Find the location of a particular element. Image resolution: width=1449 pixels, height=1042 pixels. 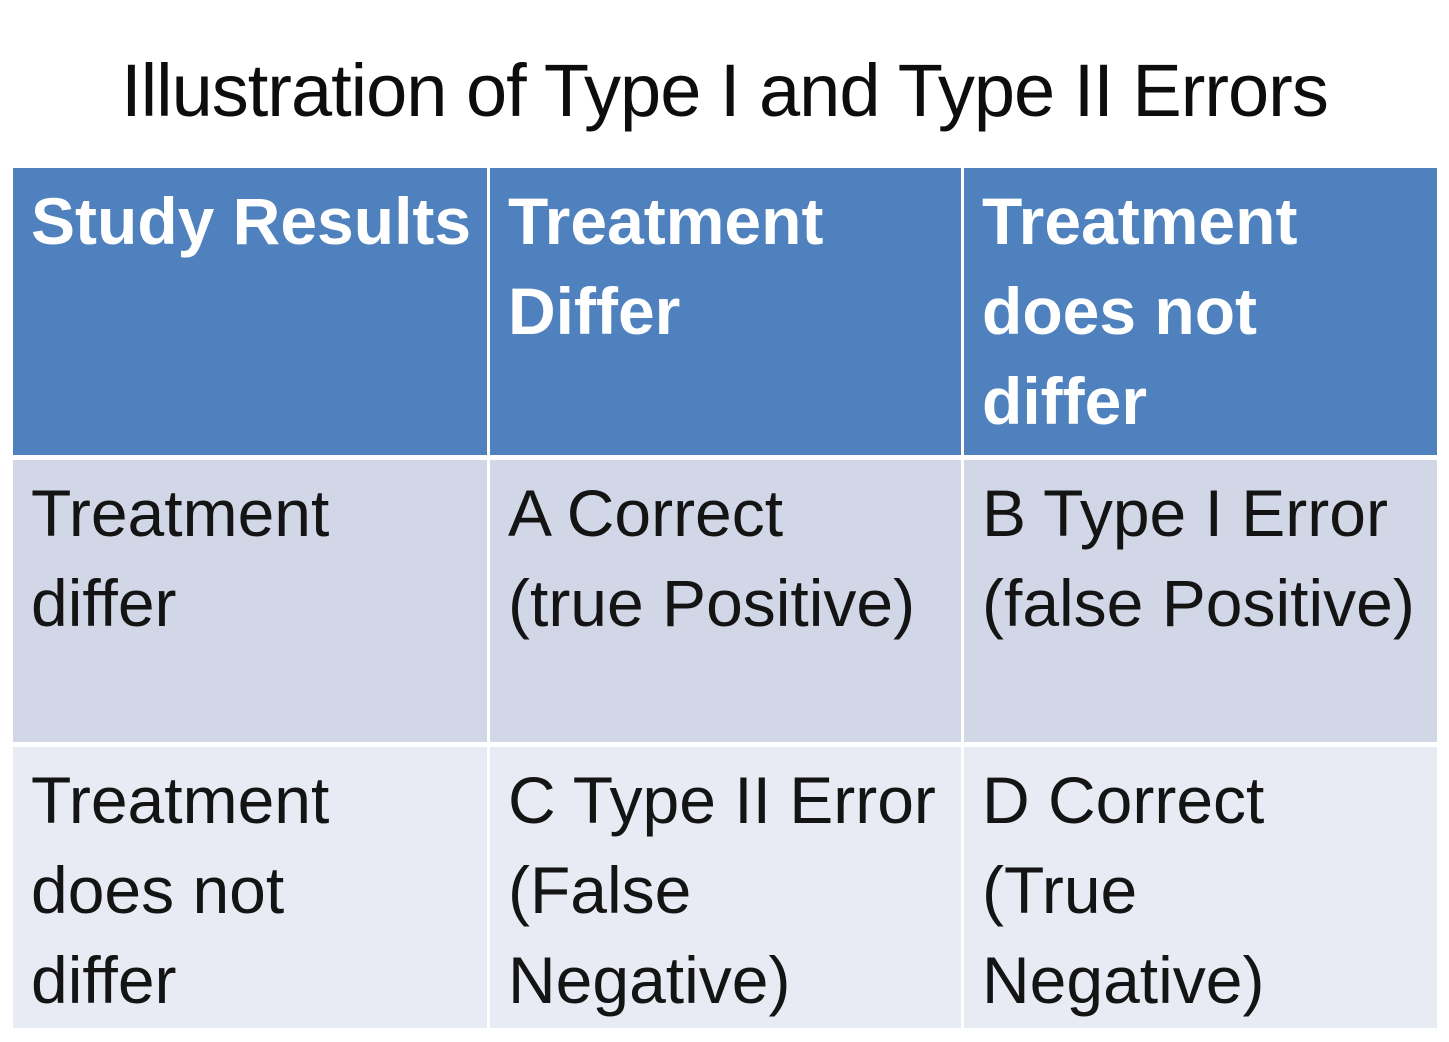

row1-cell-treatment-differ-label: Treatment differ is located at coordinates (250, 598).